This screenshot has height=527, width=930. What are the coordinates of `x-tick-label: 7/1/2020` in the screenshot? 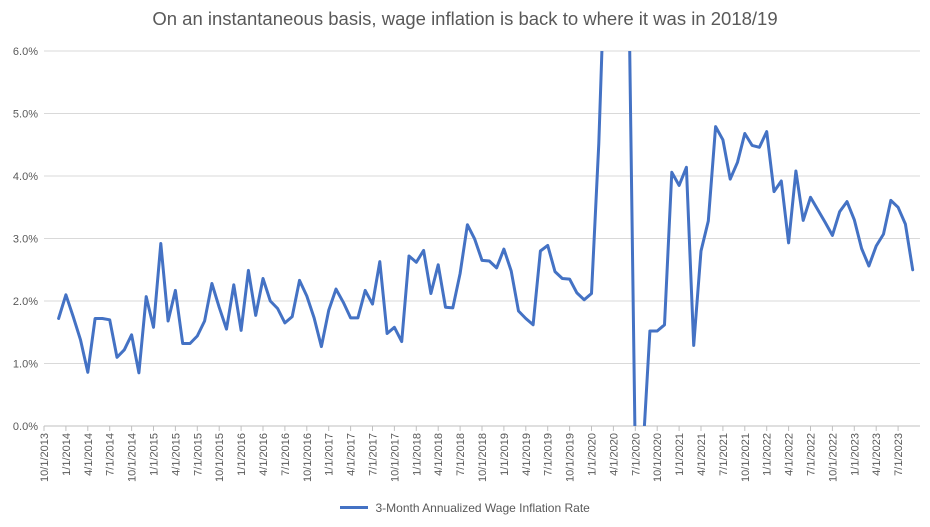 It's located at (636, 454).